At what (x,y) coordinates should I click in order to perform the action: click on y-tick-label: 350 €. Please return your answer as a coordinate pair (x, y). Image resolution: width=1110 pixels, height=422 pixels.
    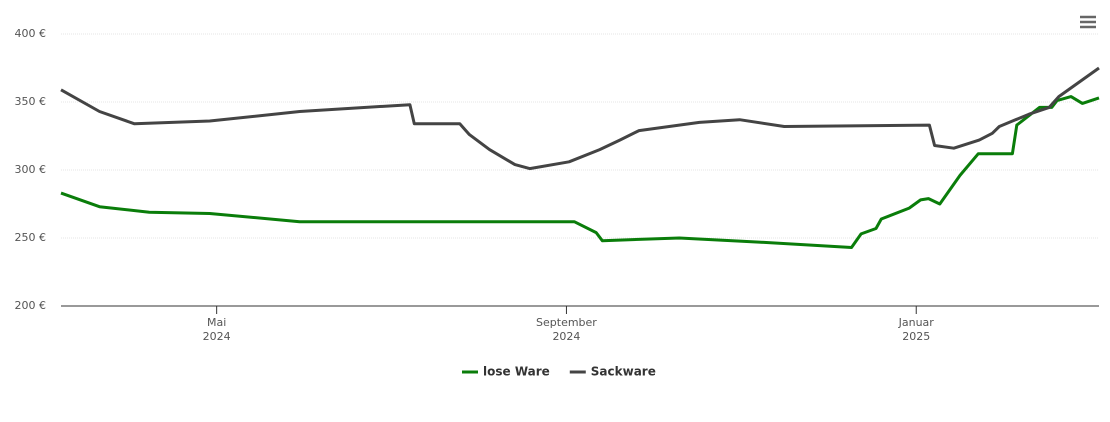
    Looking at the image, I should click on (31, 101).